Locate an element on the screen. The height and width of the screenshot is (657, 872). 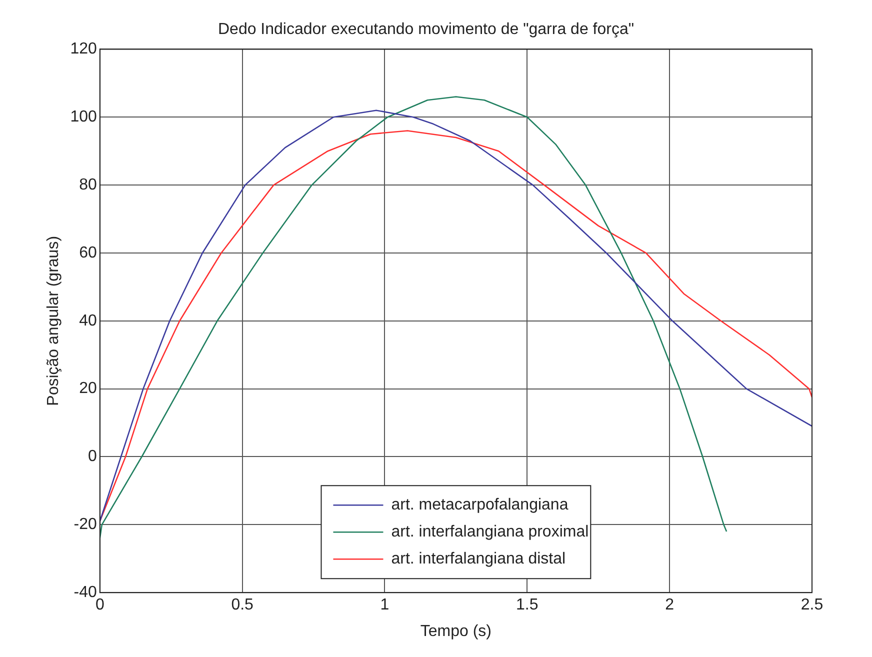
chart-title: Dedo Indicador executando movimento de "garra de força" is located at coordinates (426, 29).